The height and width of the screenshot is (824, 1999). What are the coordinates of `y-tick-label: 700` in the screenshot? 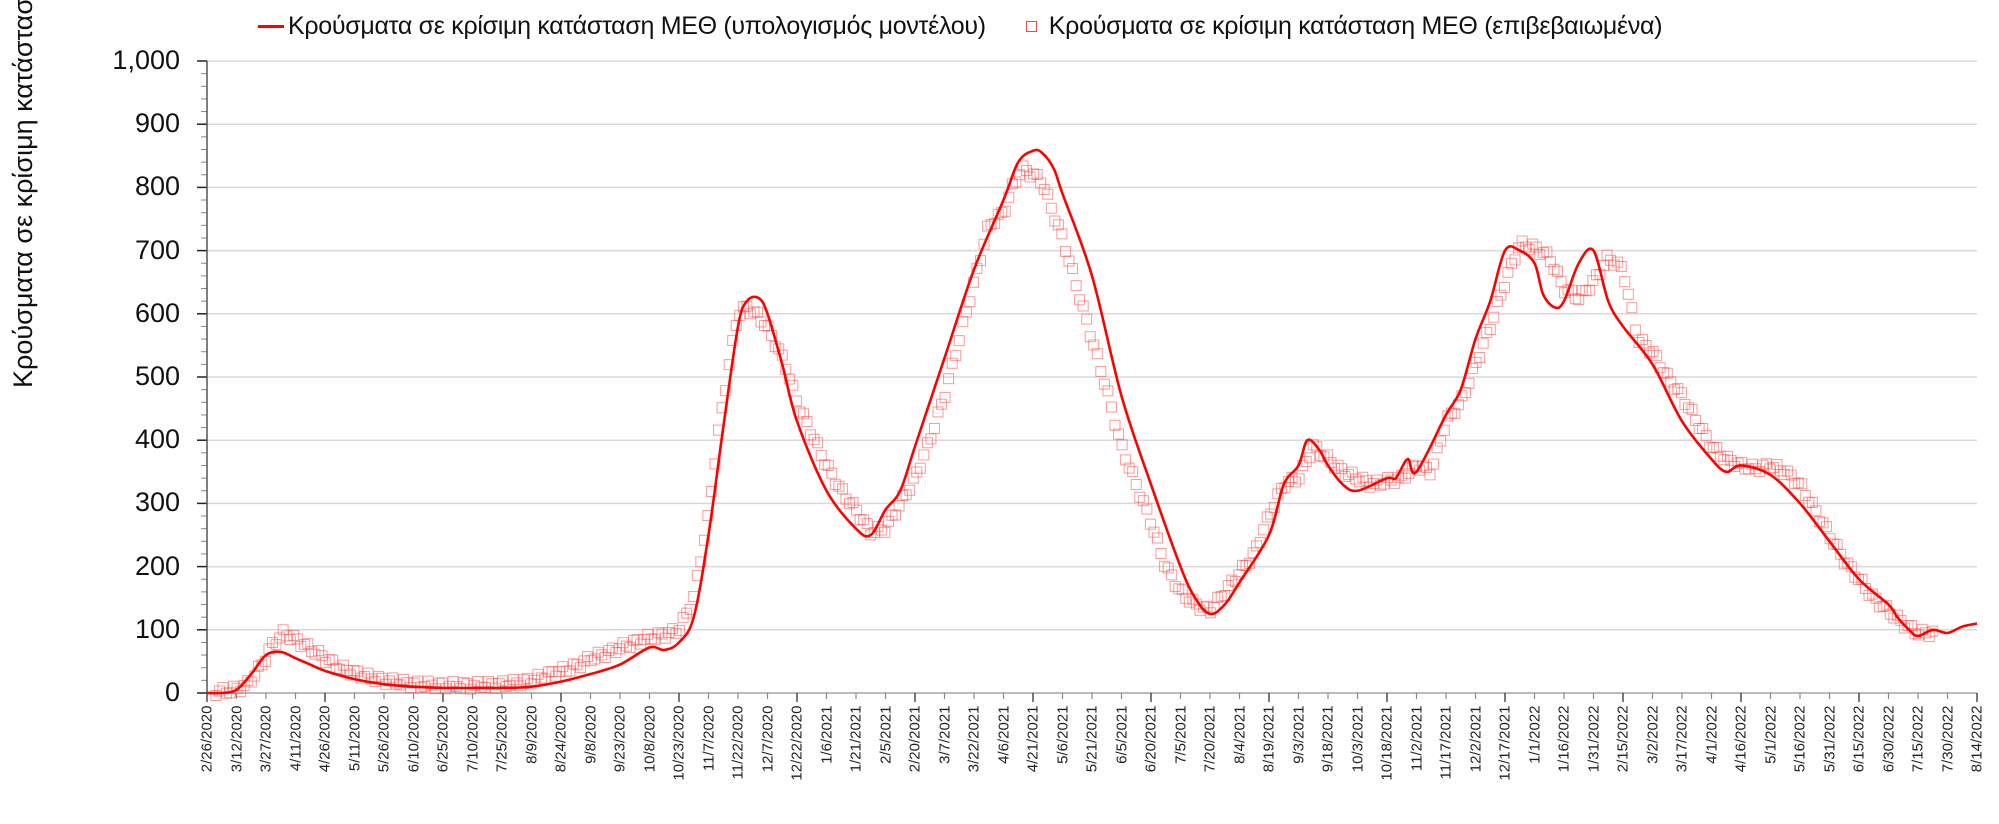 It's located at (157, 249).